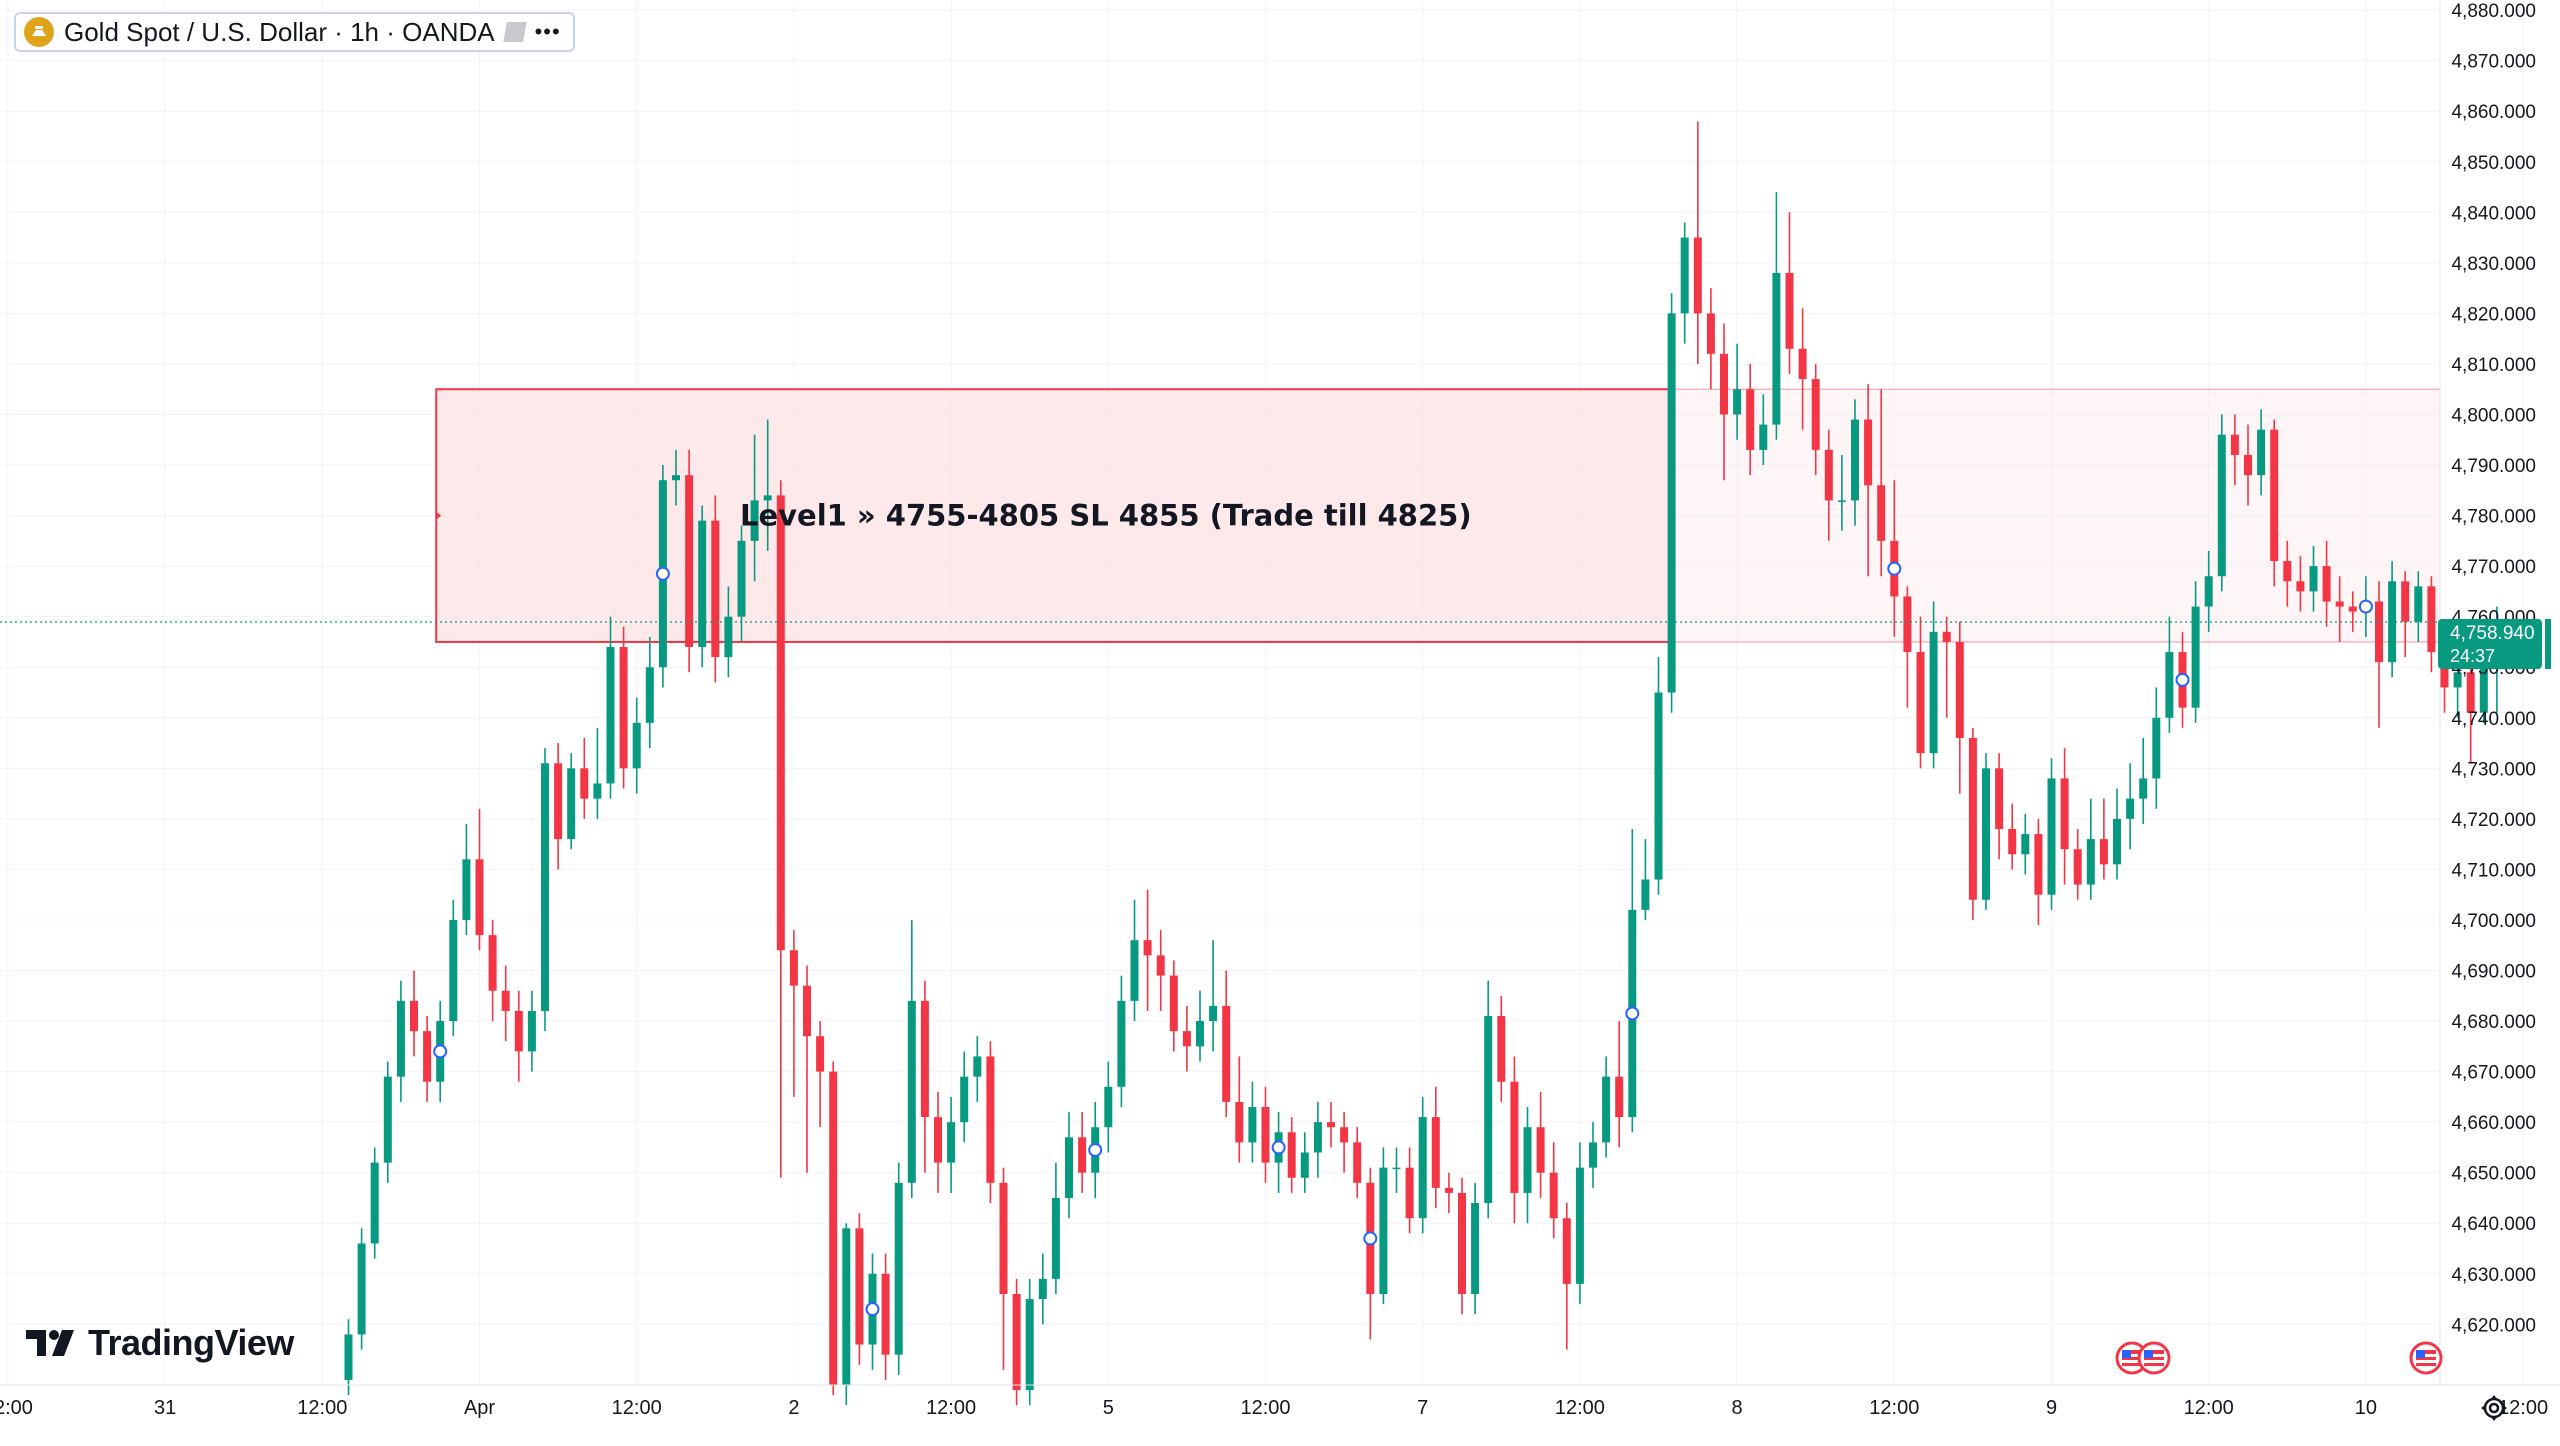 The height and width of the screenshot is (1446, 2560). Describe the element at coordinates (439, 515) in the screenshot. I see `zone-anchor-icon` at that location.